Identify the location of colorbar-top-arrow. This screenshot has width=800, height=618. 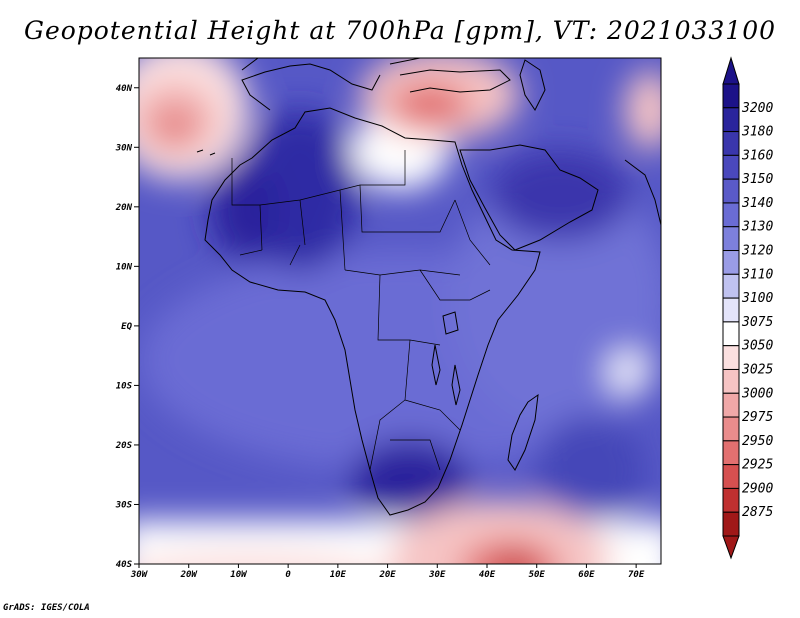
(731, 70).